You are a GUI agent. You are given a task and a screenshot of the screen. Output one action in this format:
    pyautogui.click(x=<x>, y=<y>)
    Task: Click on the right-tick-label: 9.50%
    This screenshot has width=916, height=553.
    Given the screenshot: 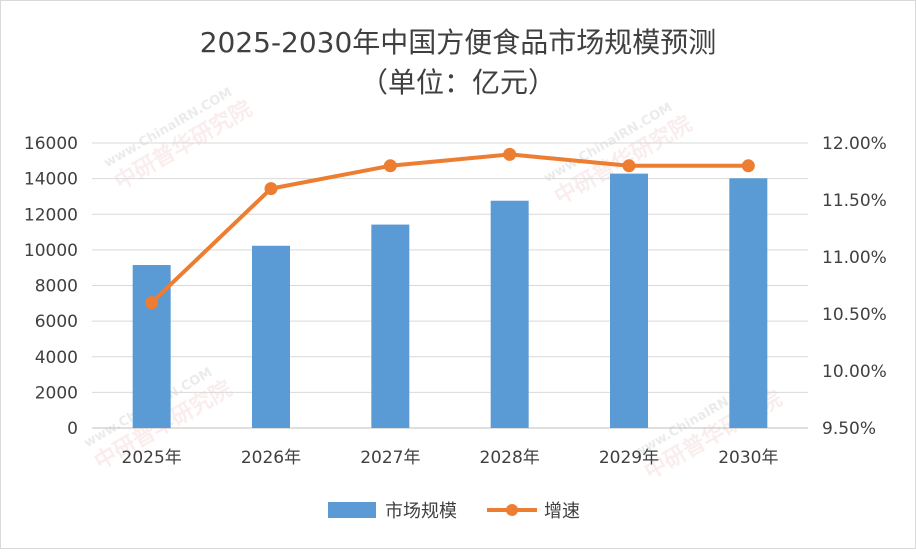 What is the action you would take?
    pyautogui.click(x=849, y=429)
    